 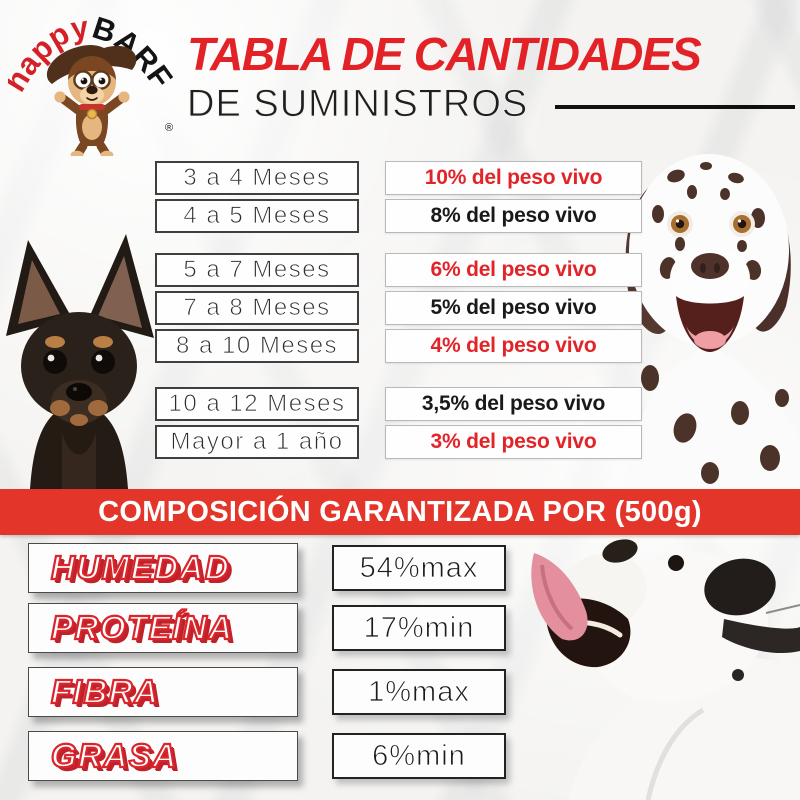 I want to click on age-label: 8 a 10 Meses, so click(x=257, y=346).